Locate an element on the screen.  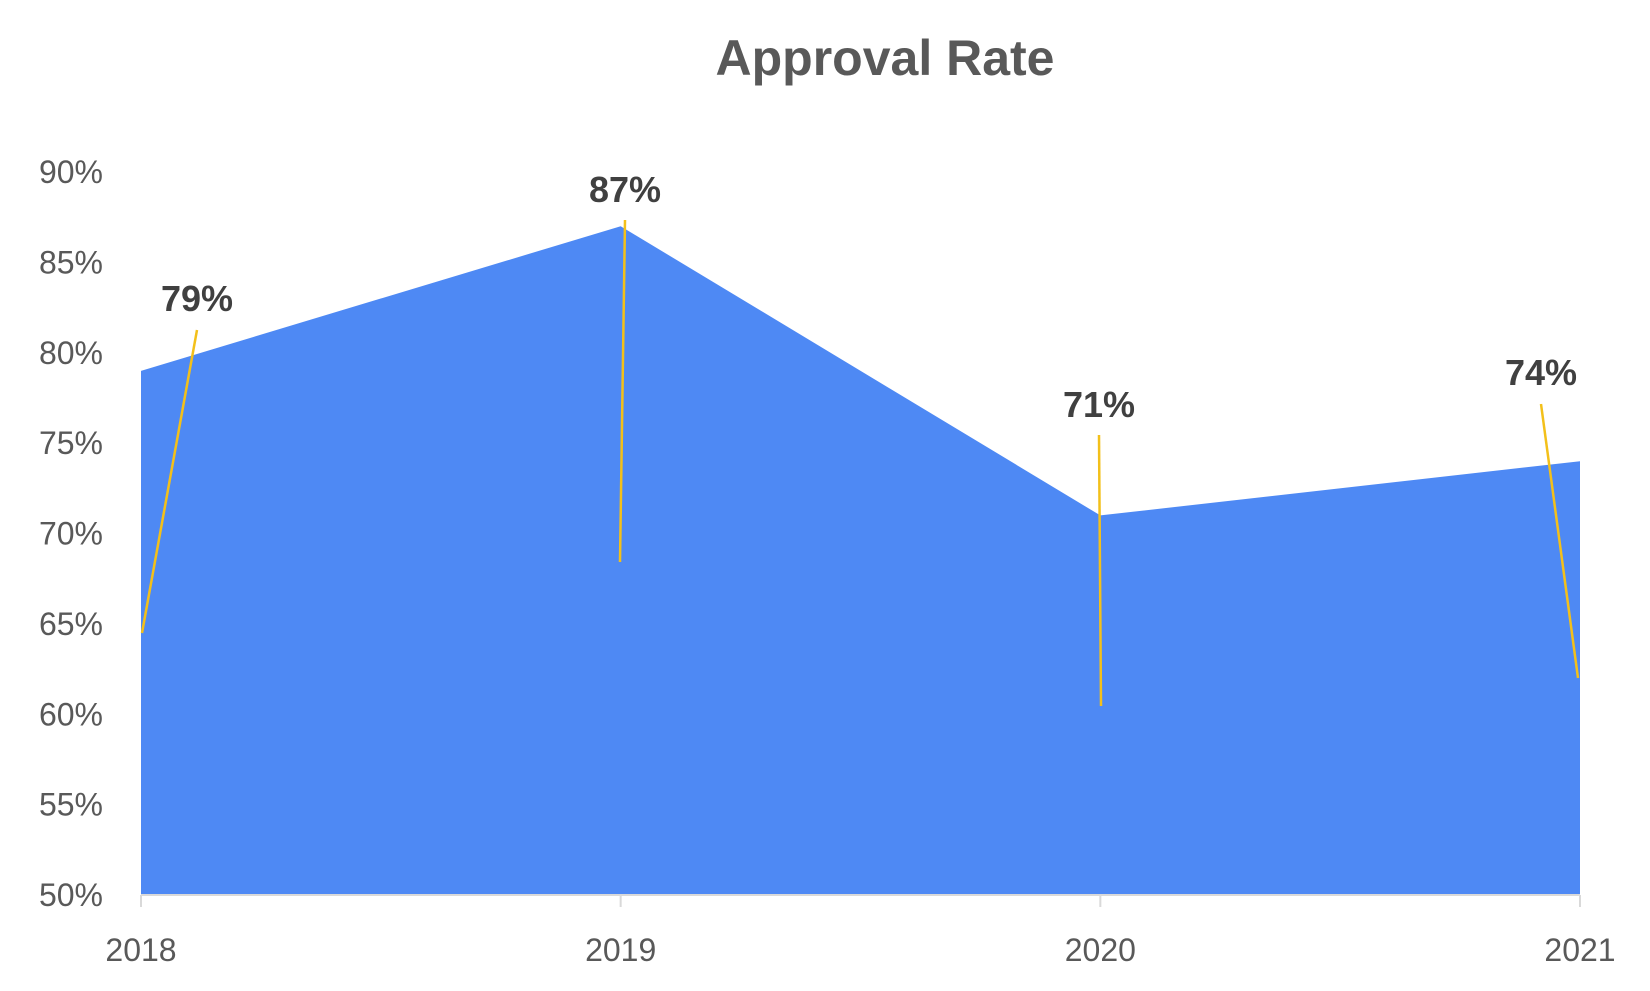
data-label: 71% is located at coordinates (1099, 404).